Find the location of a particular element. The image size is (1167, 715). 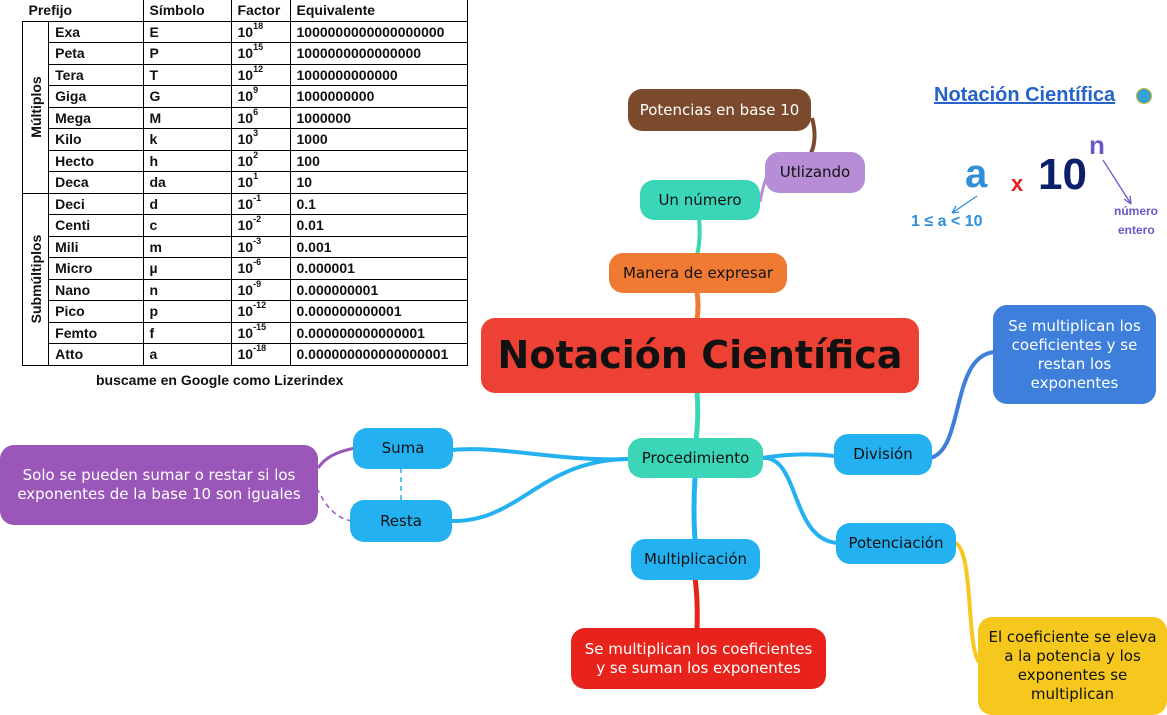

node-utlizando: Utlizando is located at coordinates (815, 172).